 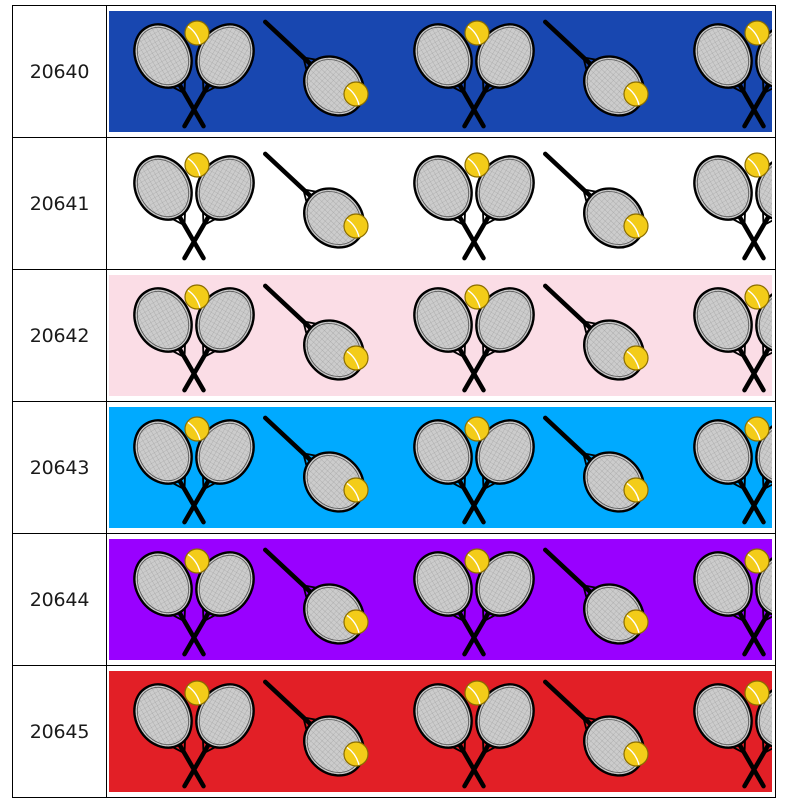 What do you see at coordinates (59, 467) in the screenshot?
I see `product-code: 20643` at bounding box center [59, 467].